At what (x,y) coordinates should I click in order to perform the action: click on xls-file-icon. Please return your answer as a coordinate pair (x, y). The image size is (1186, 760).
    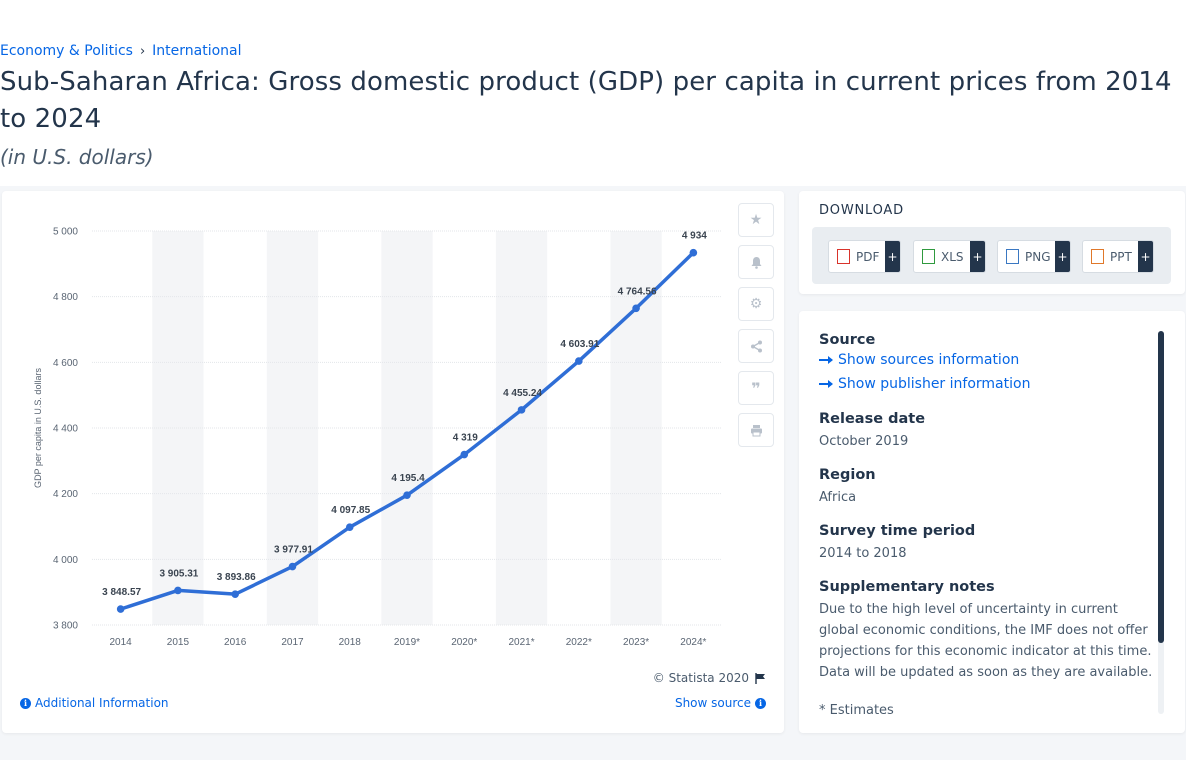
    Looking at the image, I should click on (928, 256).